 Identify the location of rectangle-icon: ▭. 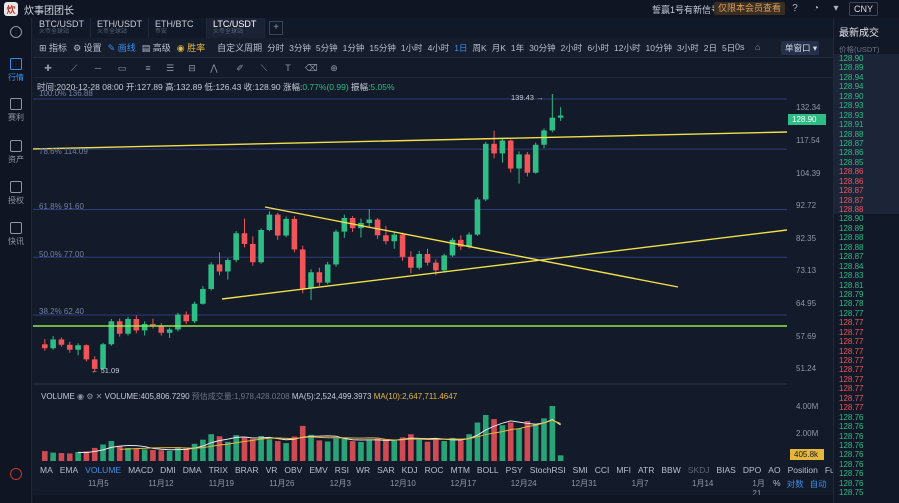
(122, 68).